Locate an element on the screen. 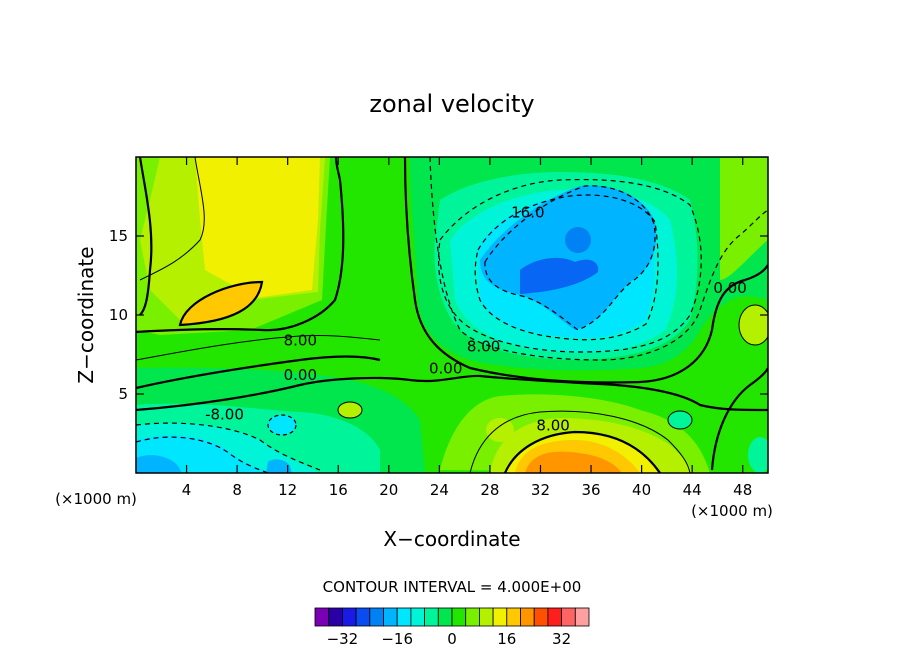 This screenshot has height=654, width=904. x-tick-label: 28 is located at coordinates (489, 490).